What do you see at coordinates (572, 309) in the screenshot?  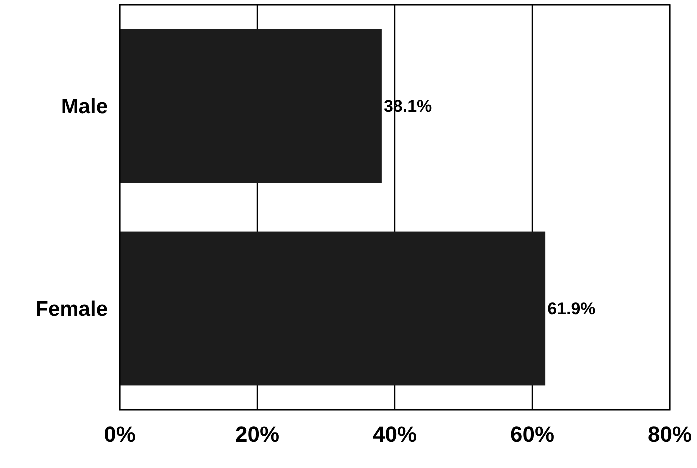 I see `data-label: 61.9%` at bounding box center [572, 309].